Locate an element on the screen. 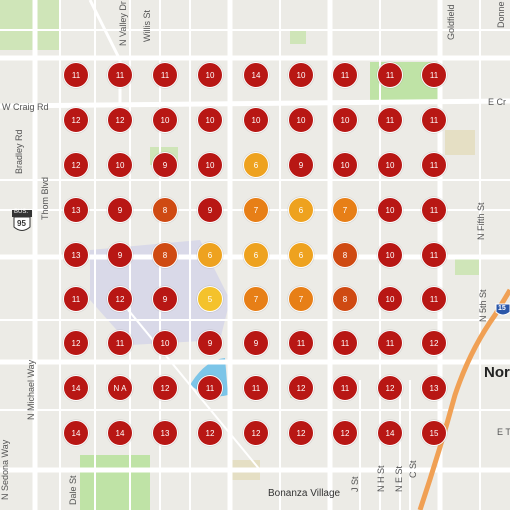  grid-marker: 15 is located at coordinates (434, 433).